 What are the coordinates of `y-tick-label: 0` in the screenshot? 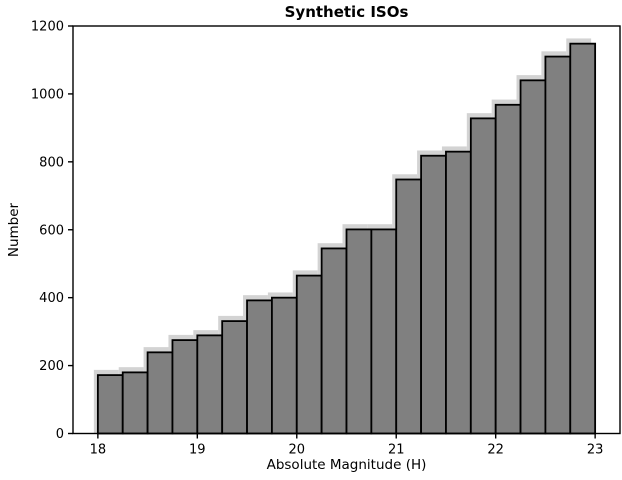 It's located at (60, 434).